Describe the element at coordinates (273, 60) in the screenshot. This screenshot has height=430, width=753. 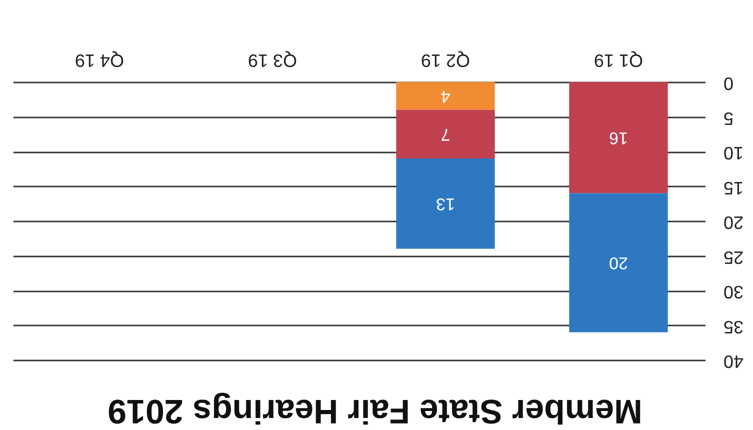
I see `x-tick-label: Q3 19` at that location.